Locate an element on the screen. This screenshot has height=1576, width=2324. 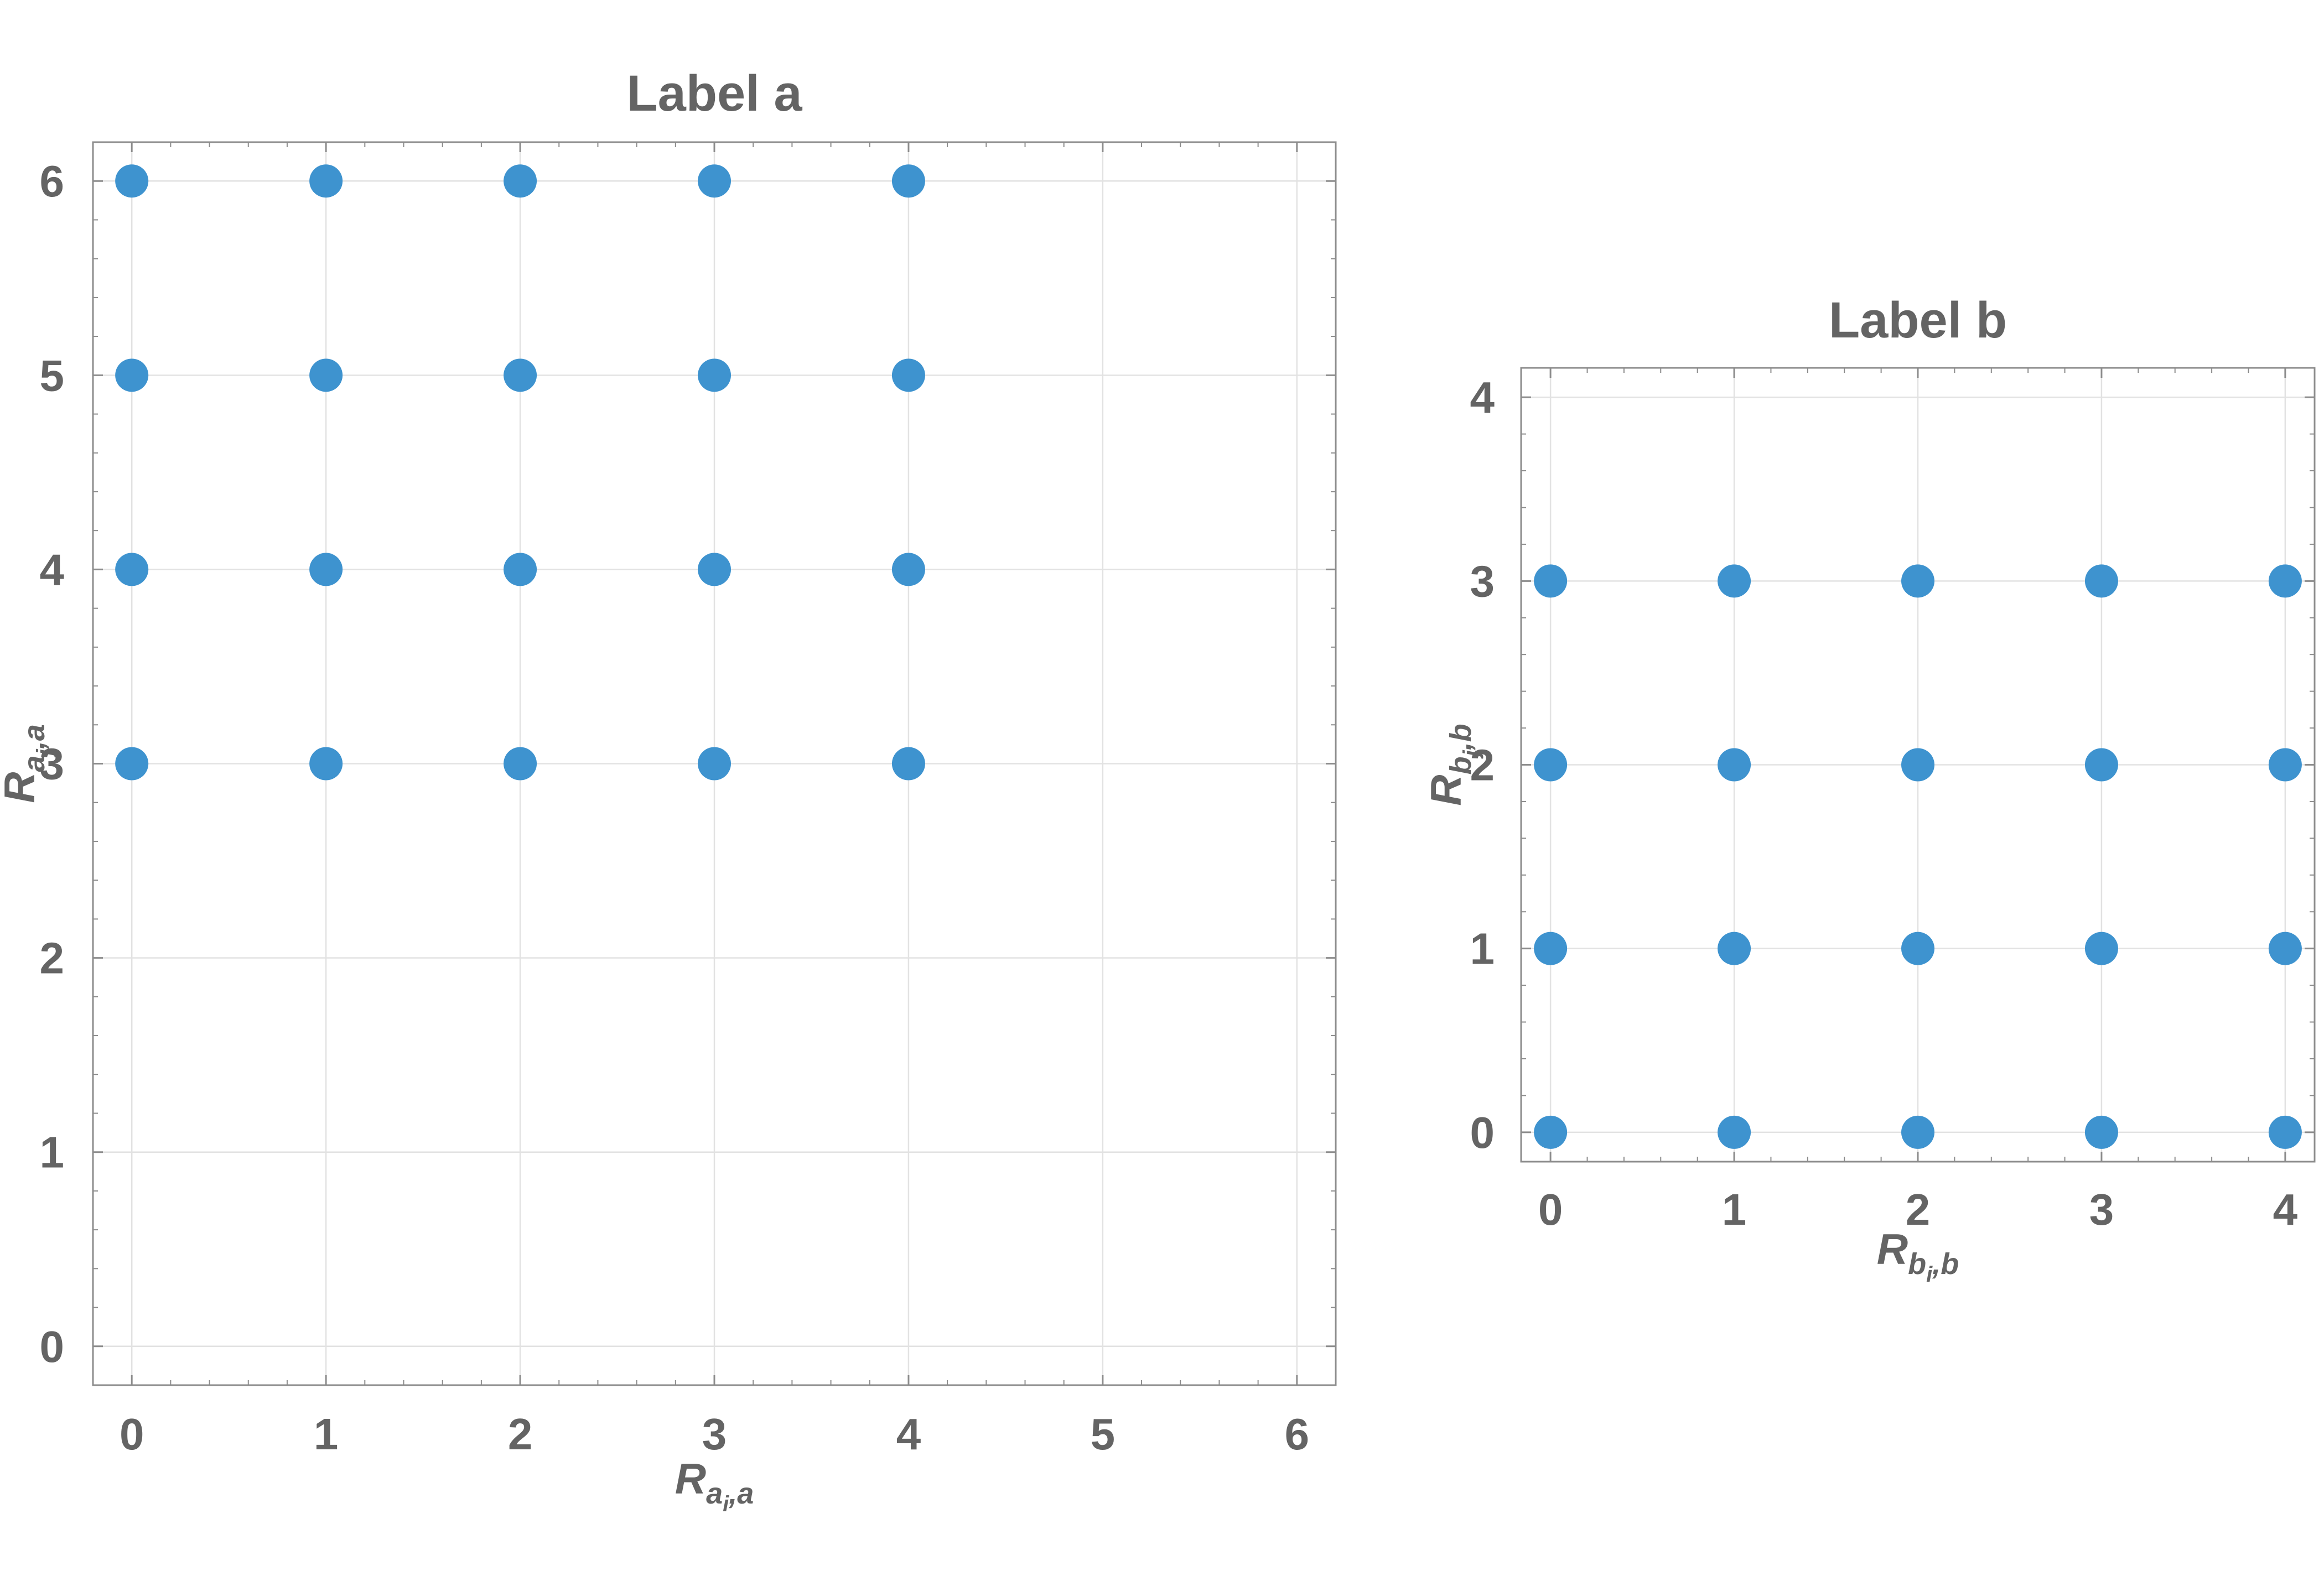
x-tick-label-6: 6 is located at coordinates (1297, 1434).